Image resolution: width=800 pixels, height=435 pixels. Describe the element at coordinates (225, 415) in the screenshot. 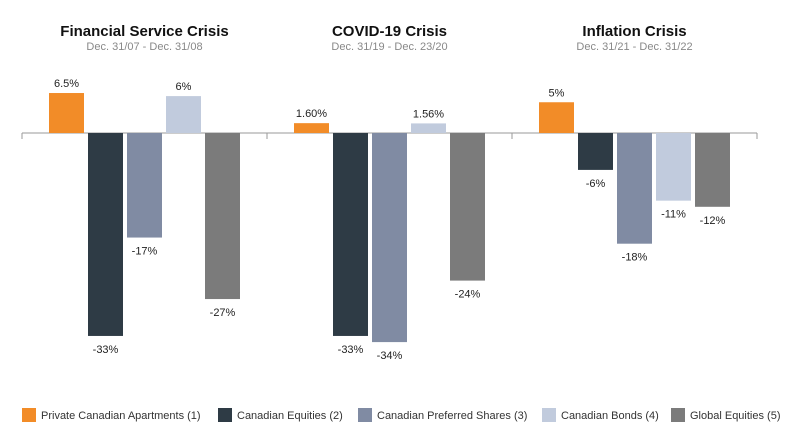

I see `legend-swatch-canadian-equities` at that location.